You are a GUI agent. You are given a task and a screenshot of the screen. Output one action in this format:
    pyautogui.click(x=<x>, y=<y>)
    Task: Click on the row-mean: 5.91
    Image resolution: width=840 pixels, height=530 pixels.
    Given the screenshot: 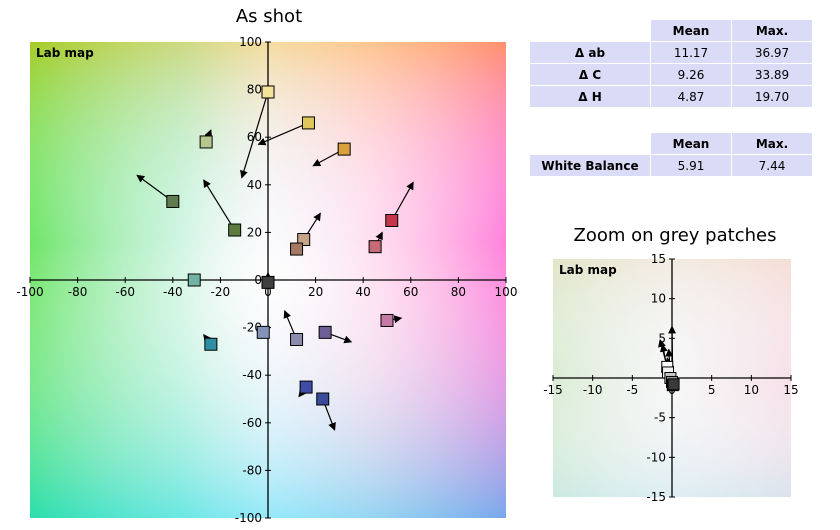 What is the action you would take?
    pyautogui.click(x=691, y=165)
    